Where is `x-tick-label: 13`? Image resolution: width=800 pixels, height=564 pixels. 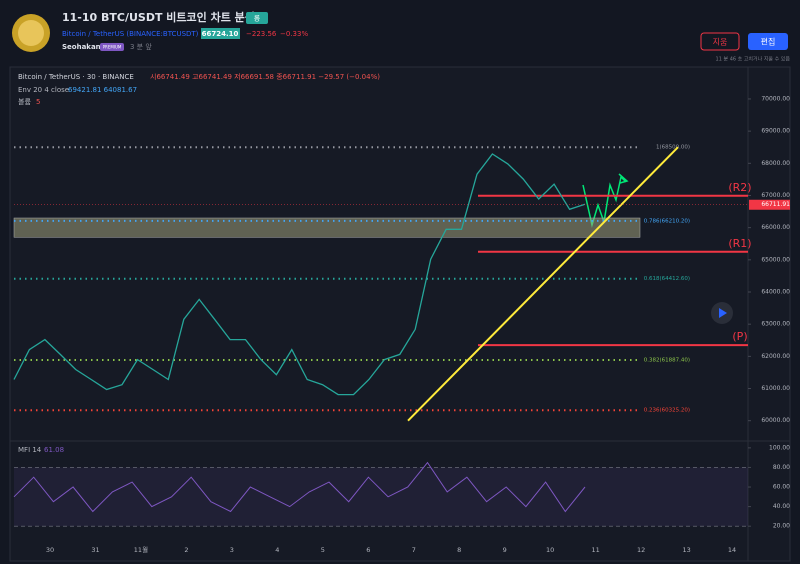
x-tick-label: 13 is located at coordinates (686, 550).